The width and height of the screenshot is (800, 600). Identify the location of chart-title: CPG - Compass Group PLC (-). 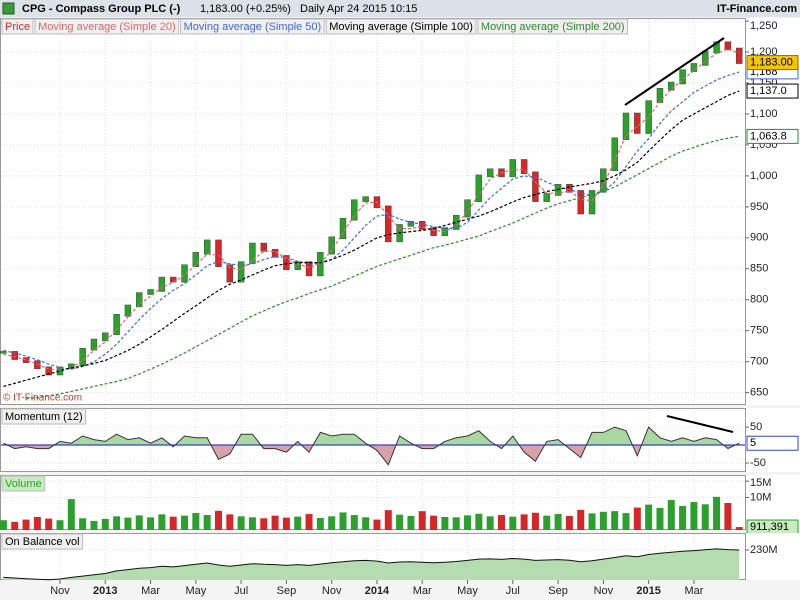
(101, 9).